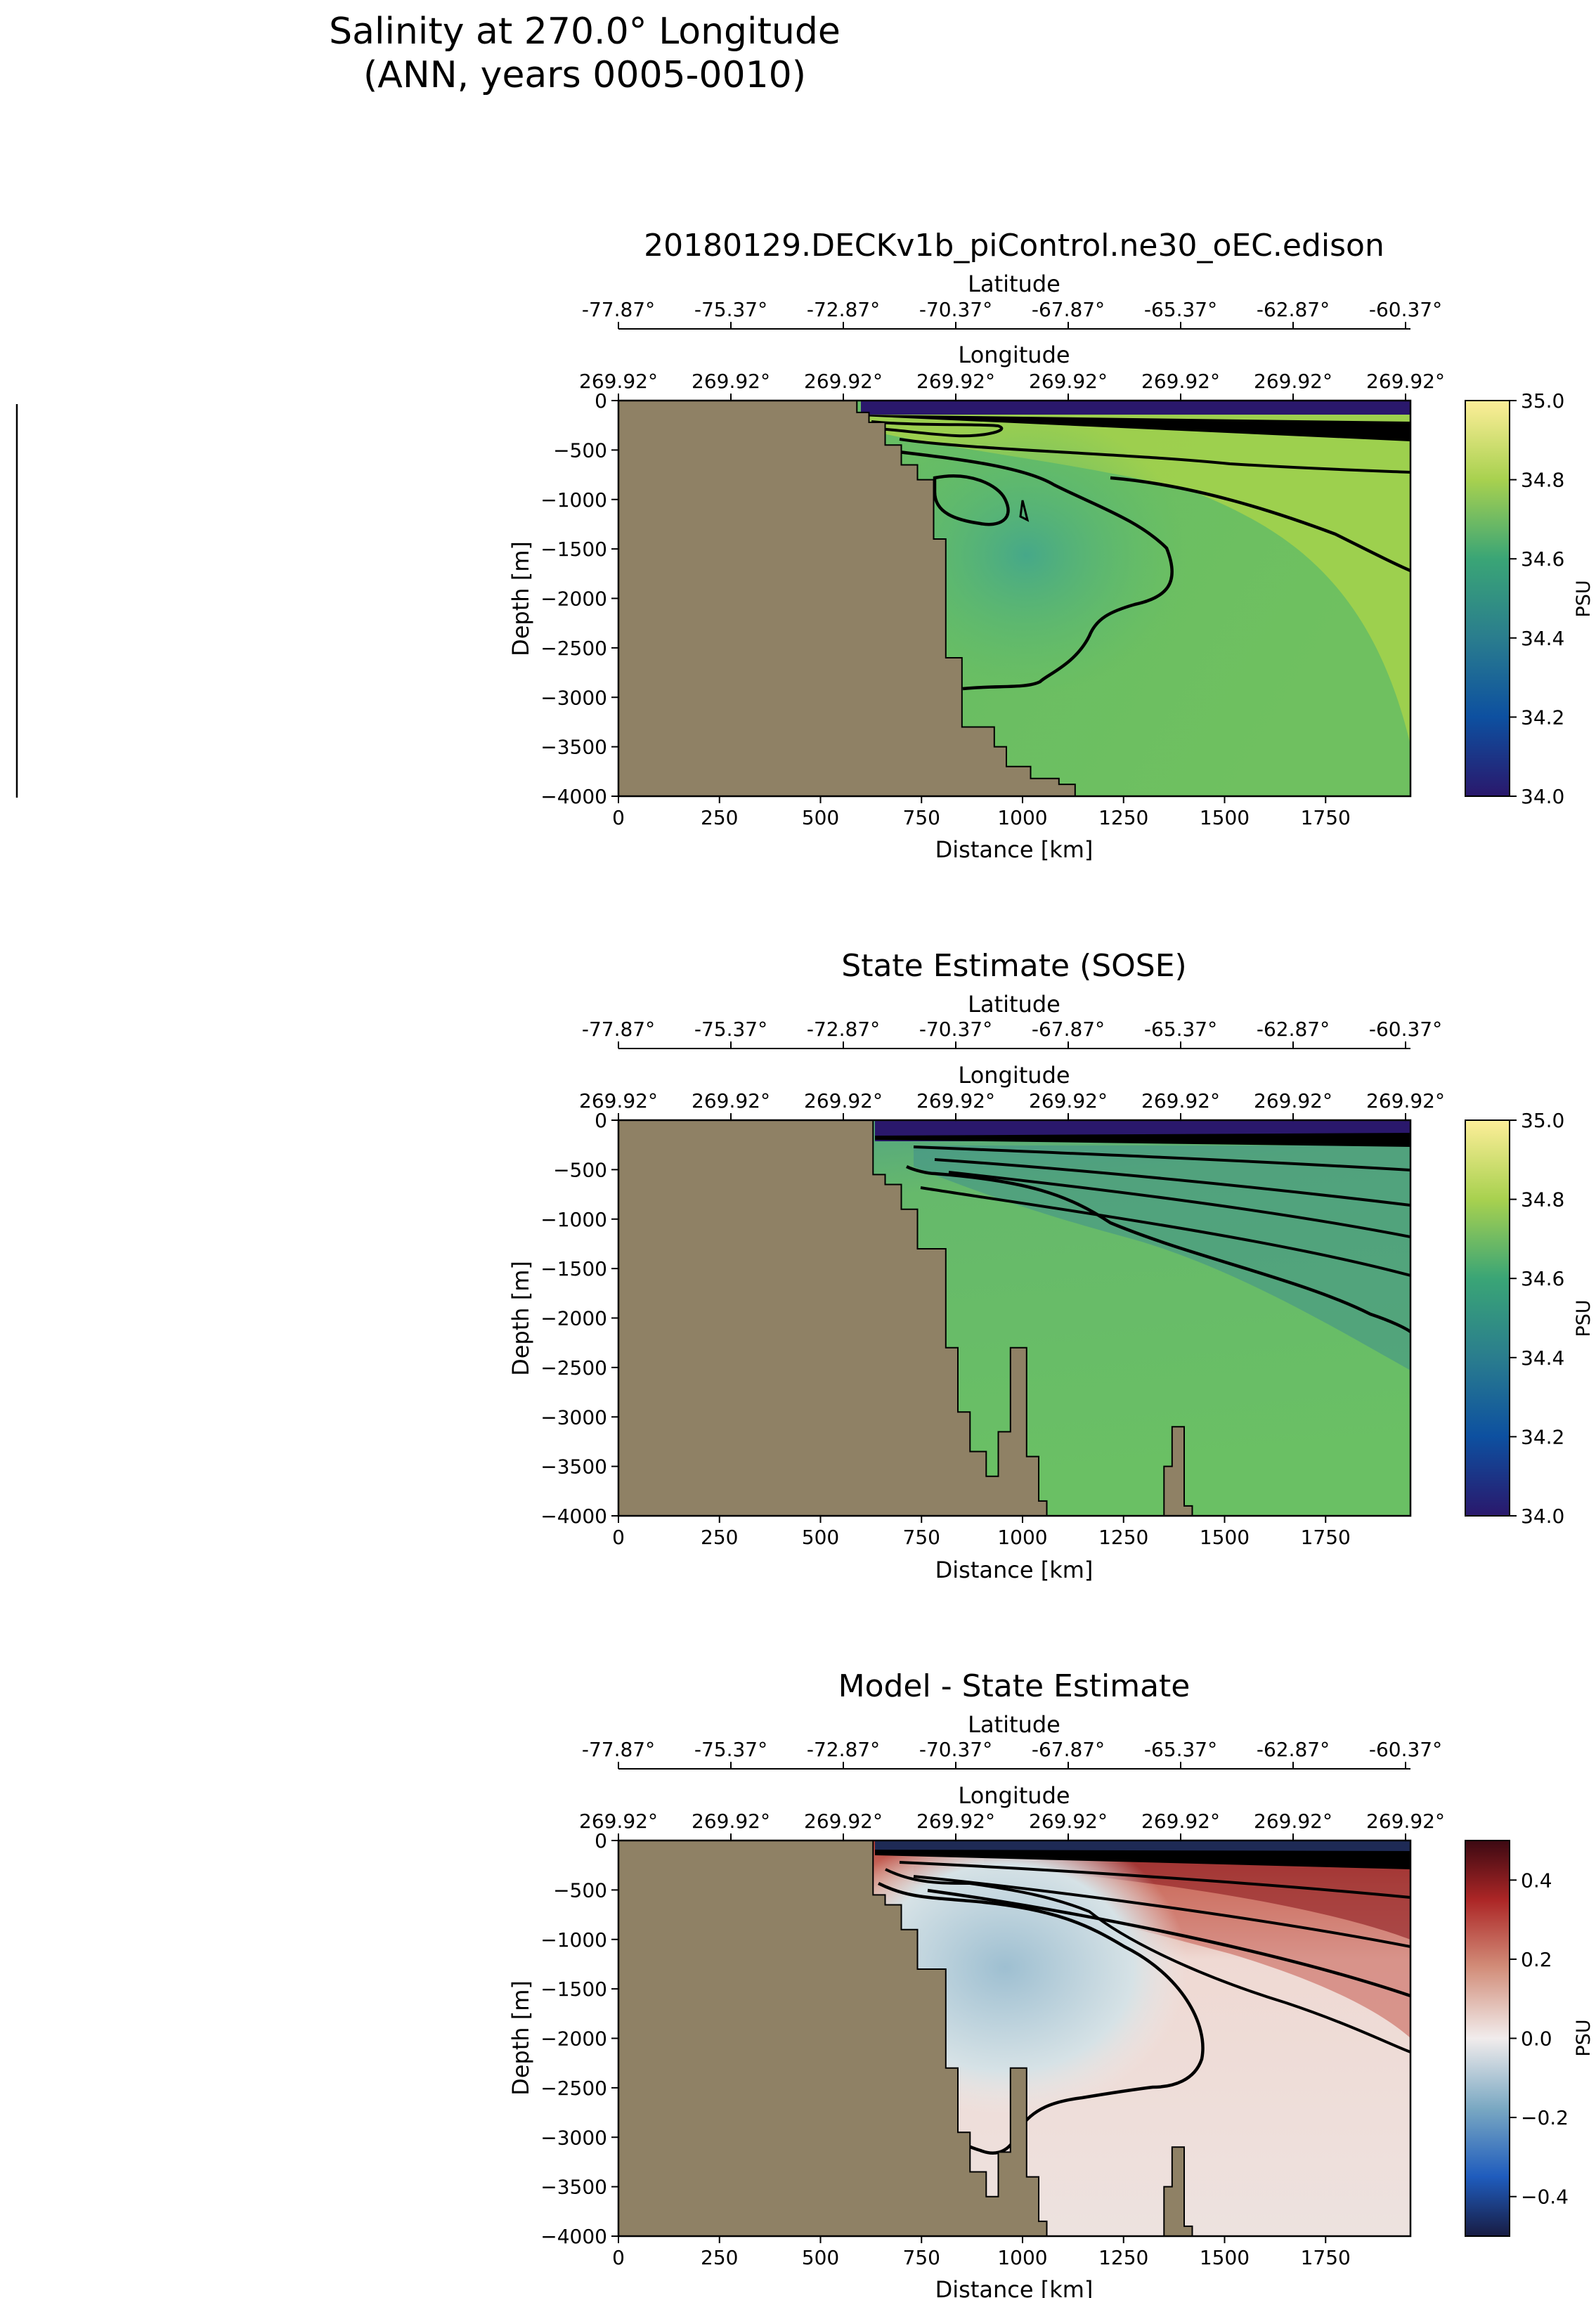 The width and height of the screenshot is (1596, 2298). Describe the element at coordinates (573, 1516) in the screenshot. I see `y-tick-label: −4000` at that location.